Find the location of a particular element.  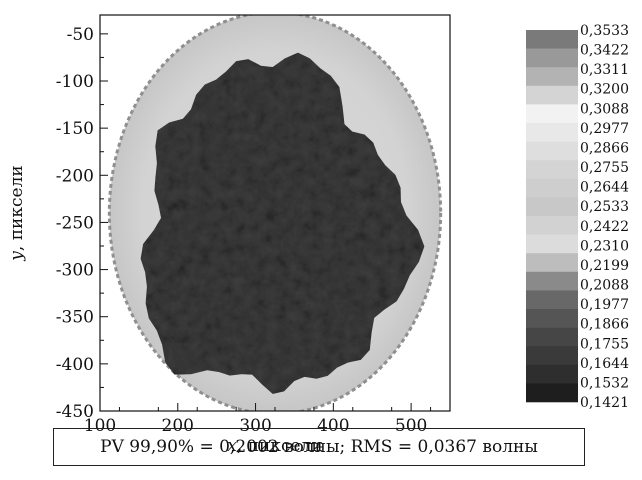

x-tick-label: 200 is located at coordinates (178, 426).